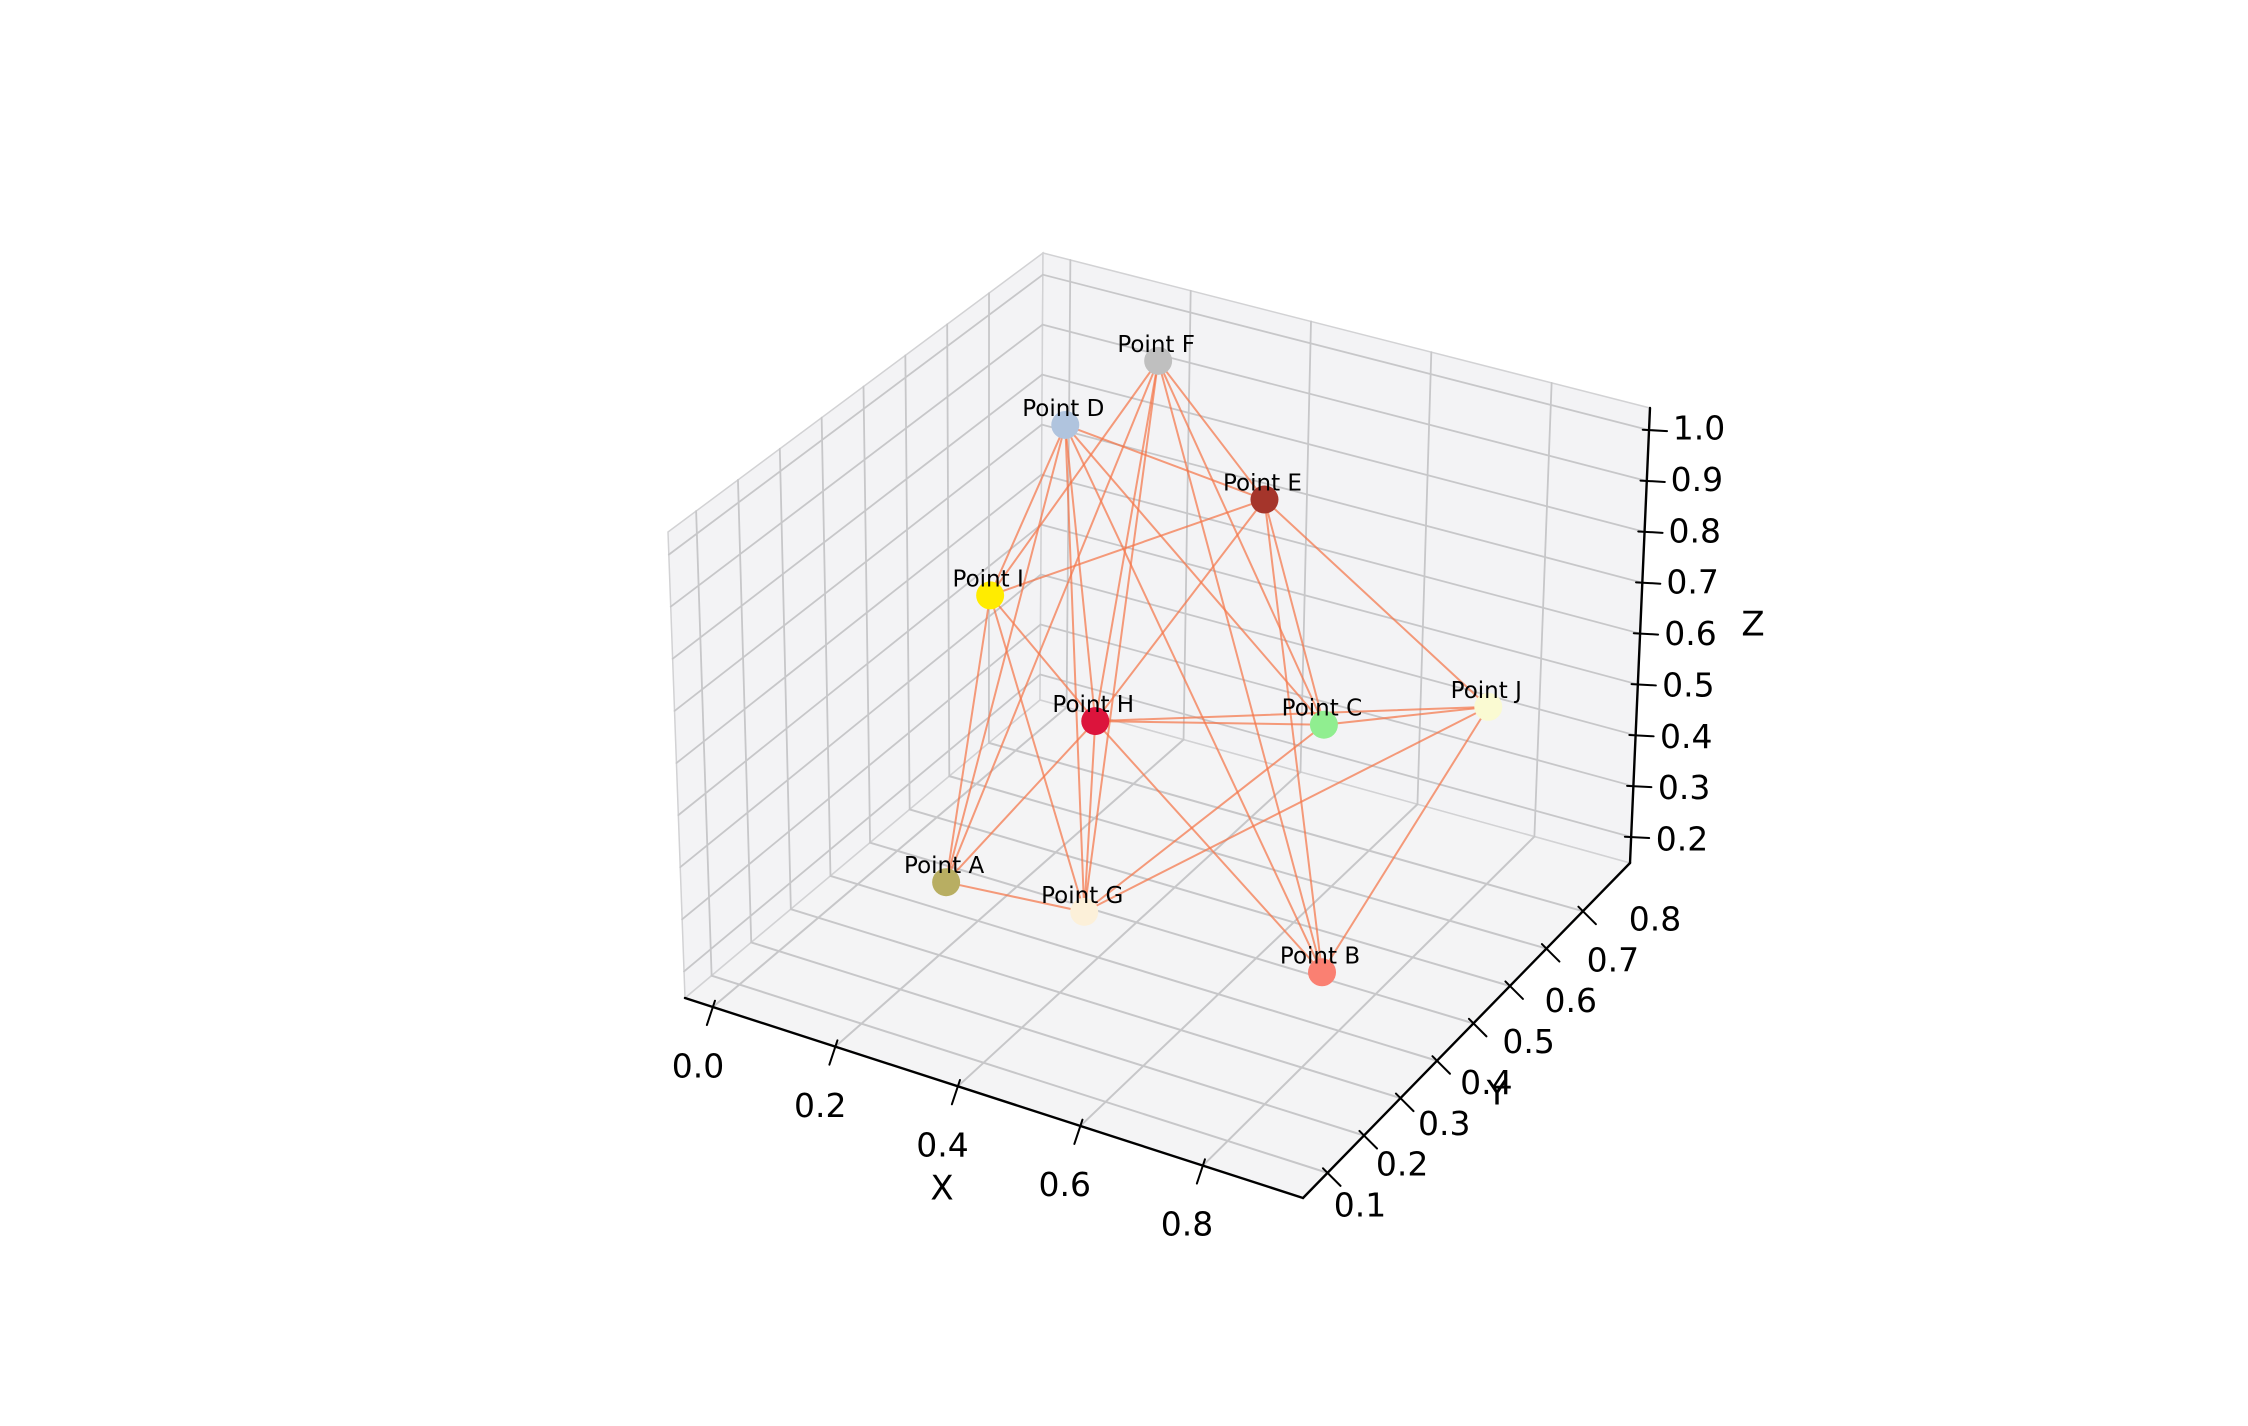 Image resolution: width=2248 pixels, height=1426 pixels. I want to click on x-axis-tick-label: 0.6, so click(1065, 1184).